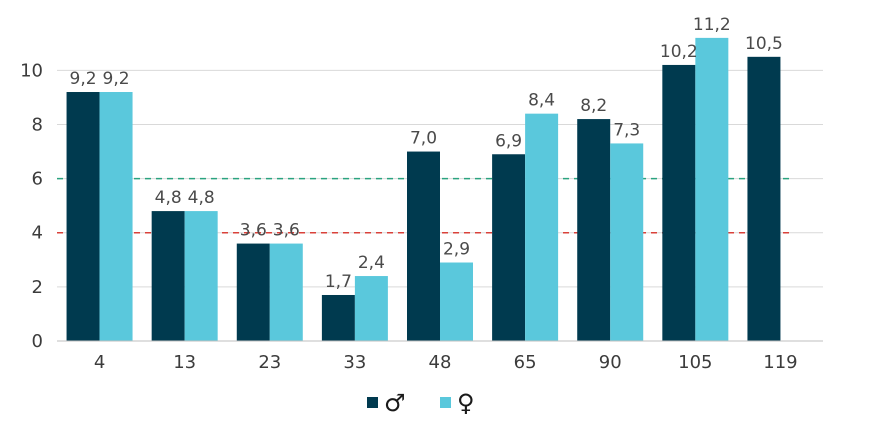 Image resolution: width=880 pixels, height=427 pixels. Describe the element at coordinates (610, 362) in the screenshot. I see `x-tick-label: 90` at that location.